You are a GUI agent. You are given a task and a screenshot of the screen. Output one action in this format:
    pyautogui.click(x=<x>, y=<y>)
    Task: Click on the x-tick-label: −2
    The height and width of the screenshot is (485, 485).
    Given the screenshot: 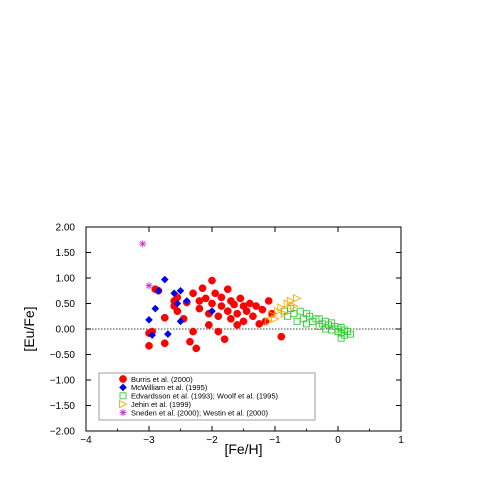 What is the action you would take?
    pyautogui.click(x=212, y=440)
    